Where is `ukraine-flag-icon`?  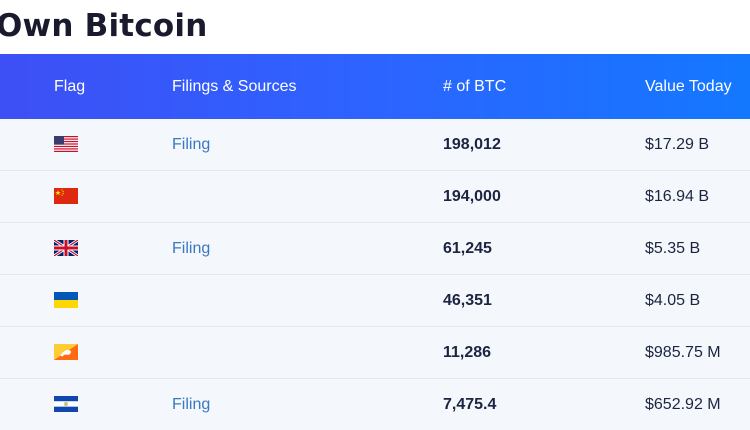 ukraine-flag-icon is located at coordinates (66, 300).